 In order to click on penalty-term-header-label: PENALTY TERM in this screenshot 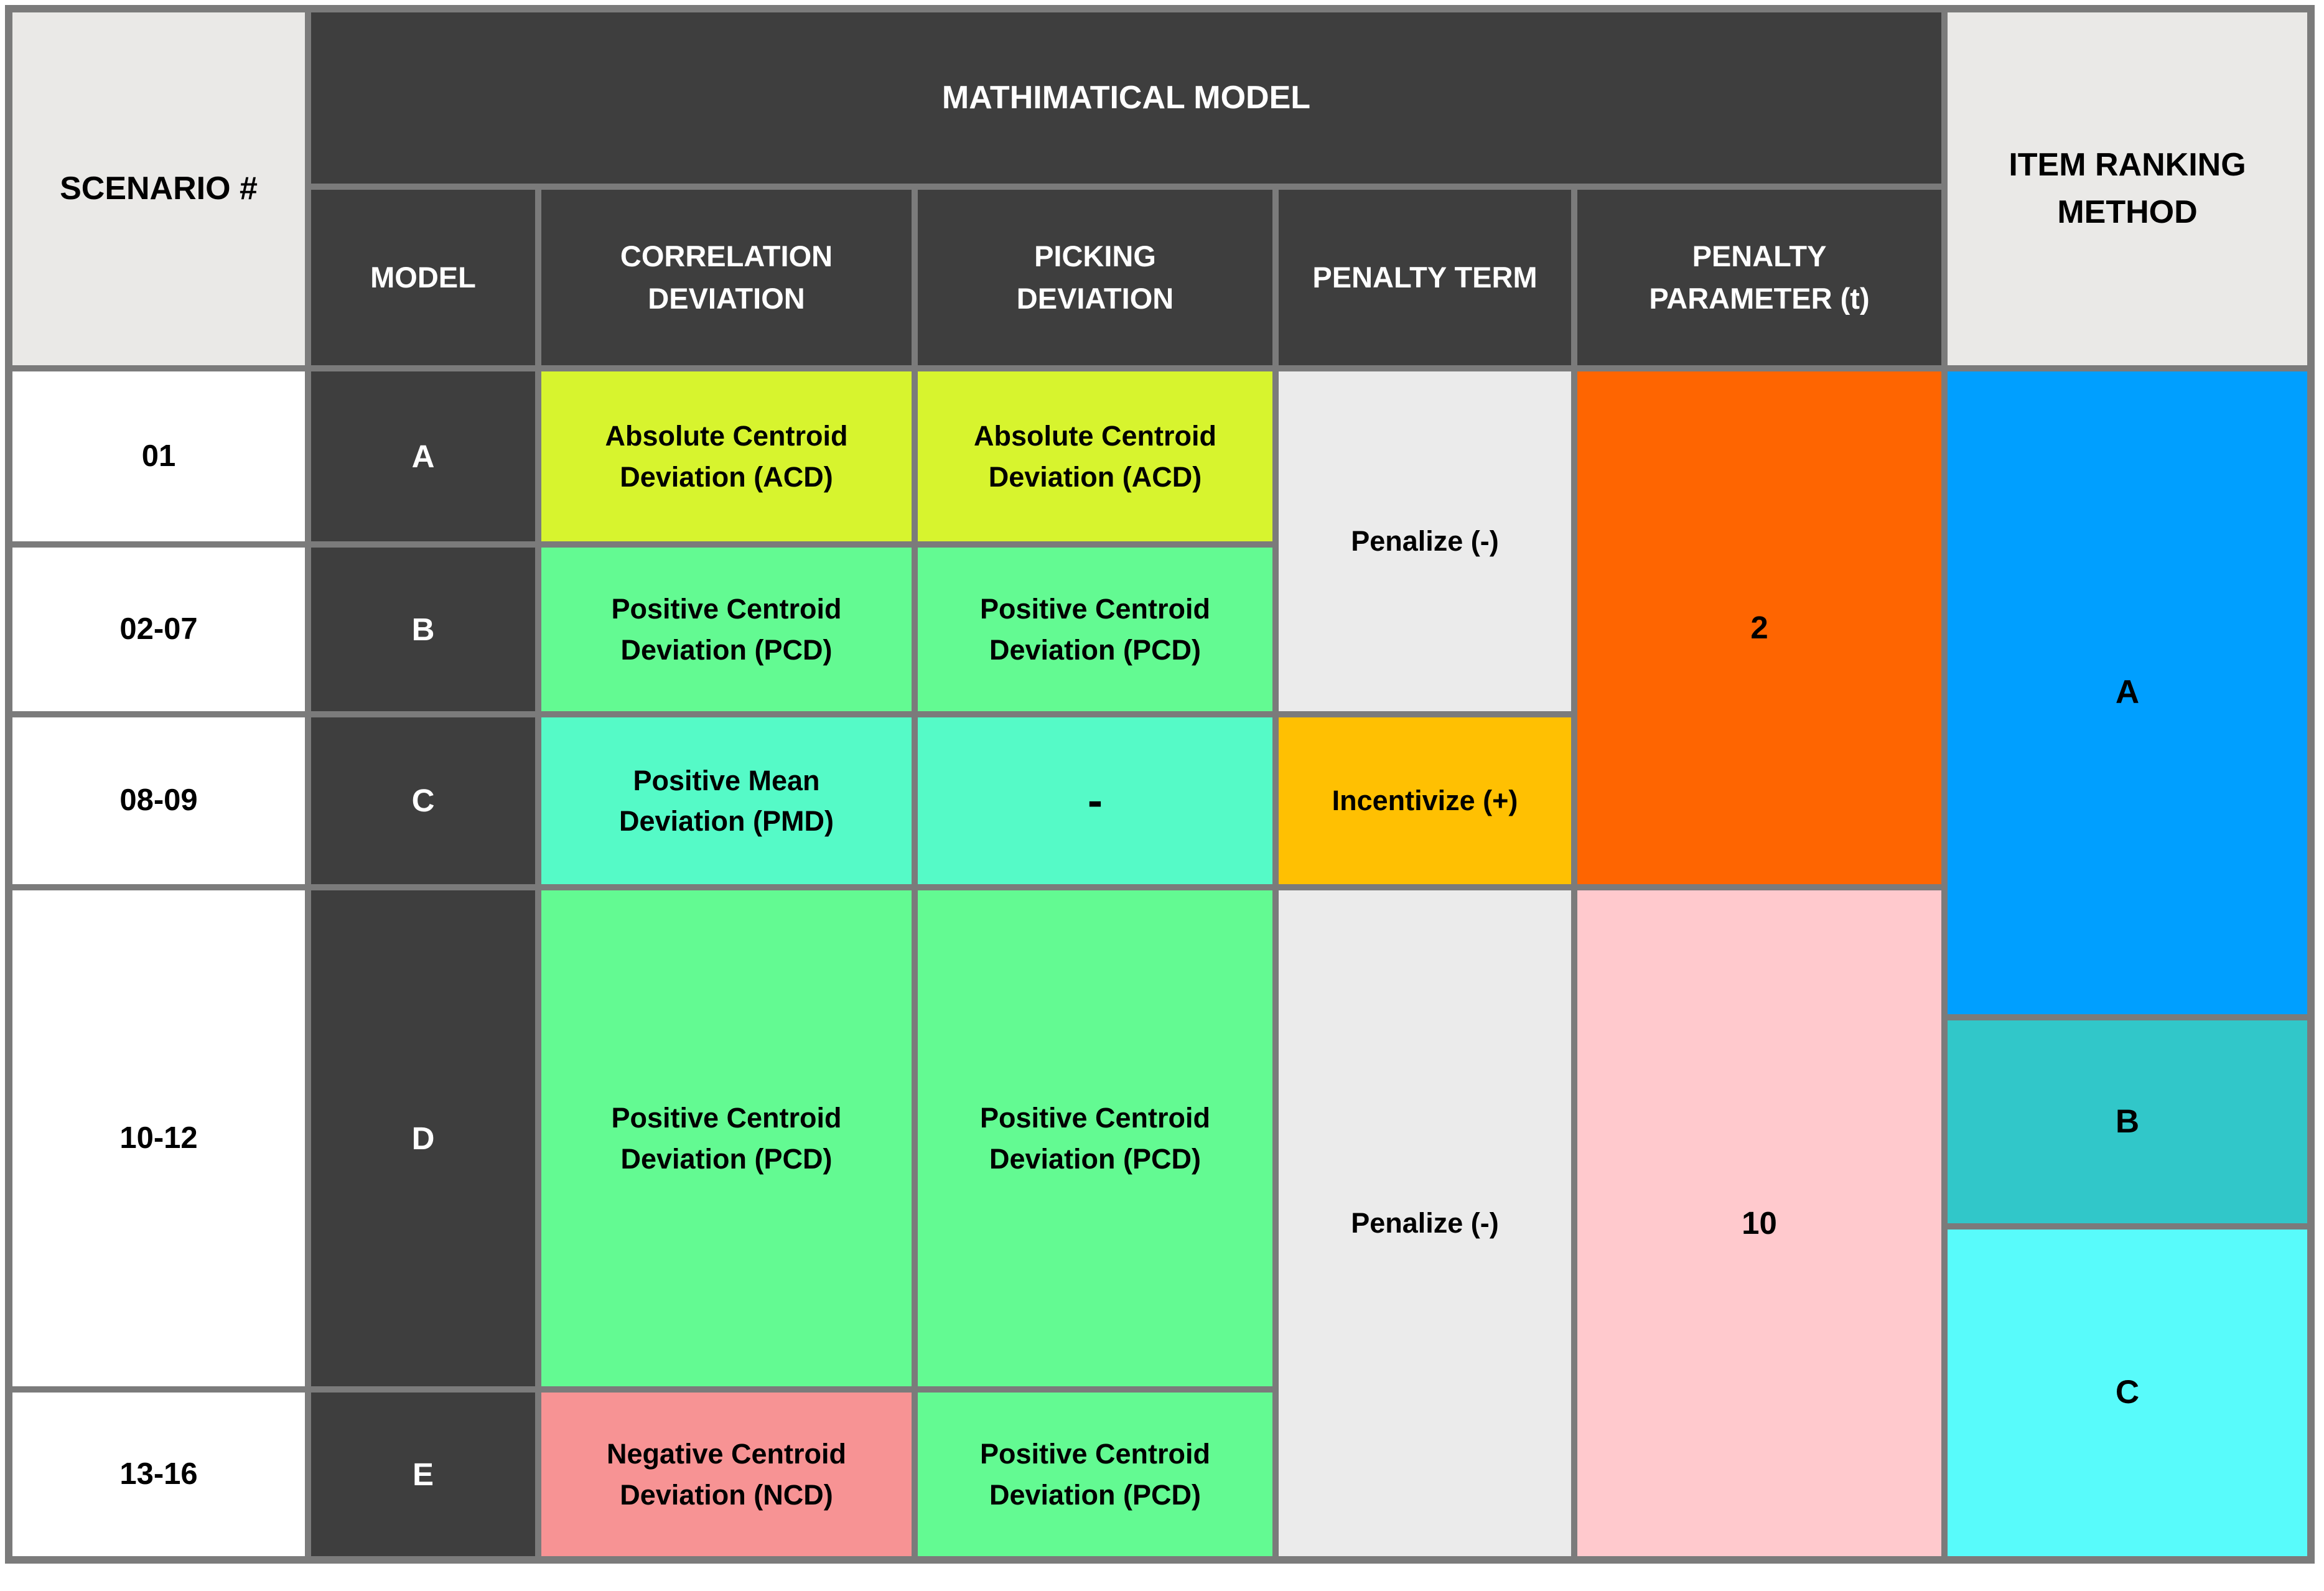, I will do `click(1425, 277)`.